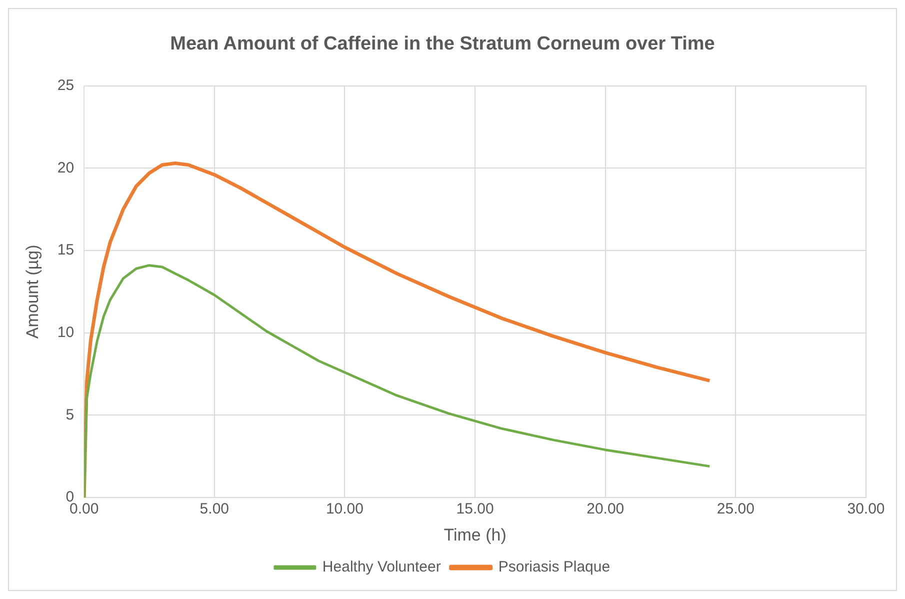 The height and width of the screenshot is (599, 905). Describe the element at coordinates (65, 333) in the screenshot. I see `y-tick-label: 10` at that location.